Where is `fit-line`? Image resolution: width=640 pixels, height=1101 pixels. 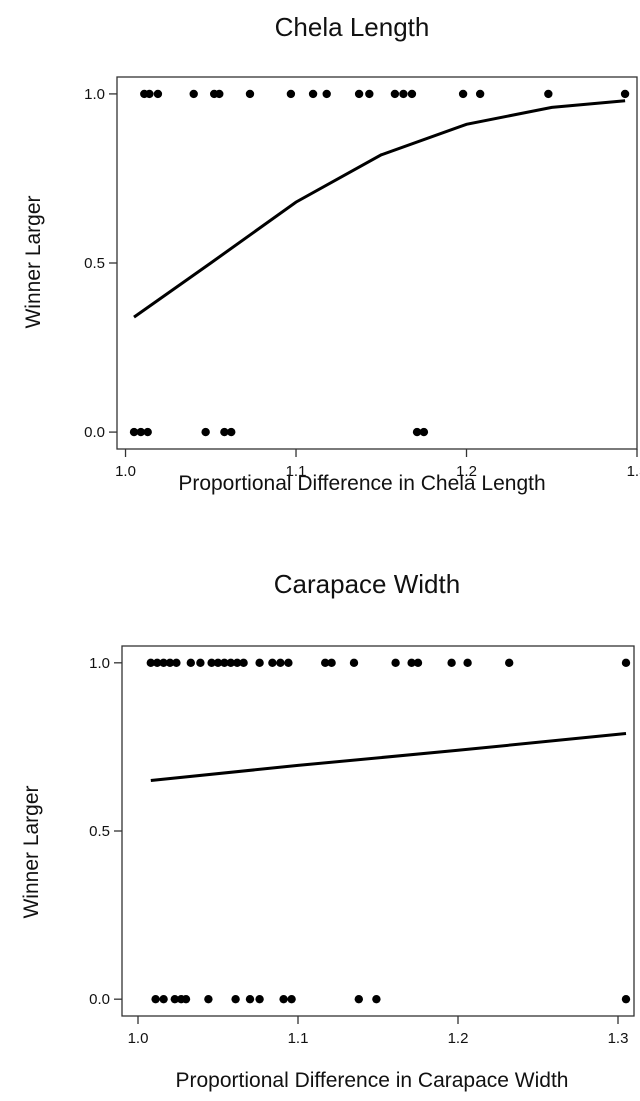 fit-line is located at coordinates (388, 757).